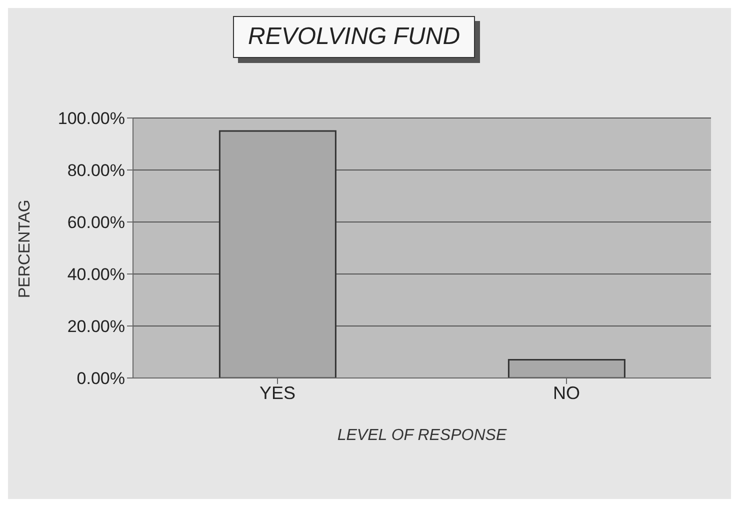  Describe the element at coordinates (96, 326) in the screenshot. I see `y-tick-label: 20.00%` at that location.